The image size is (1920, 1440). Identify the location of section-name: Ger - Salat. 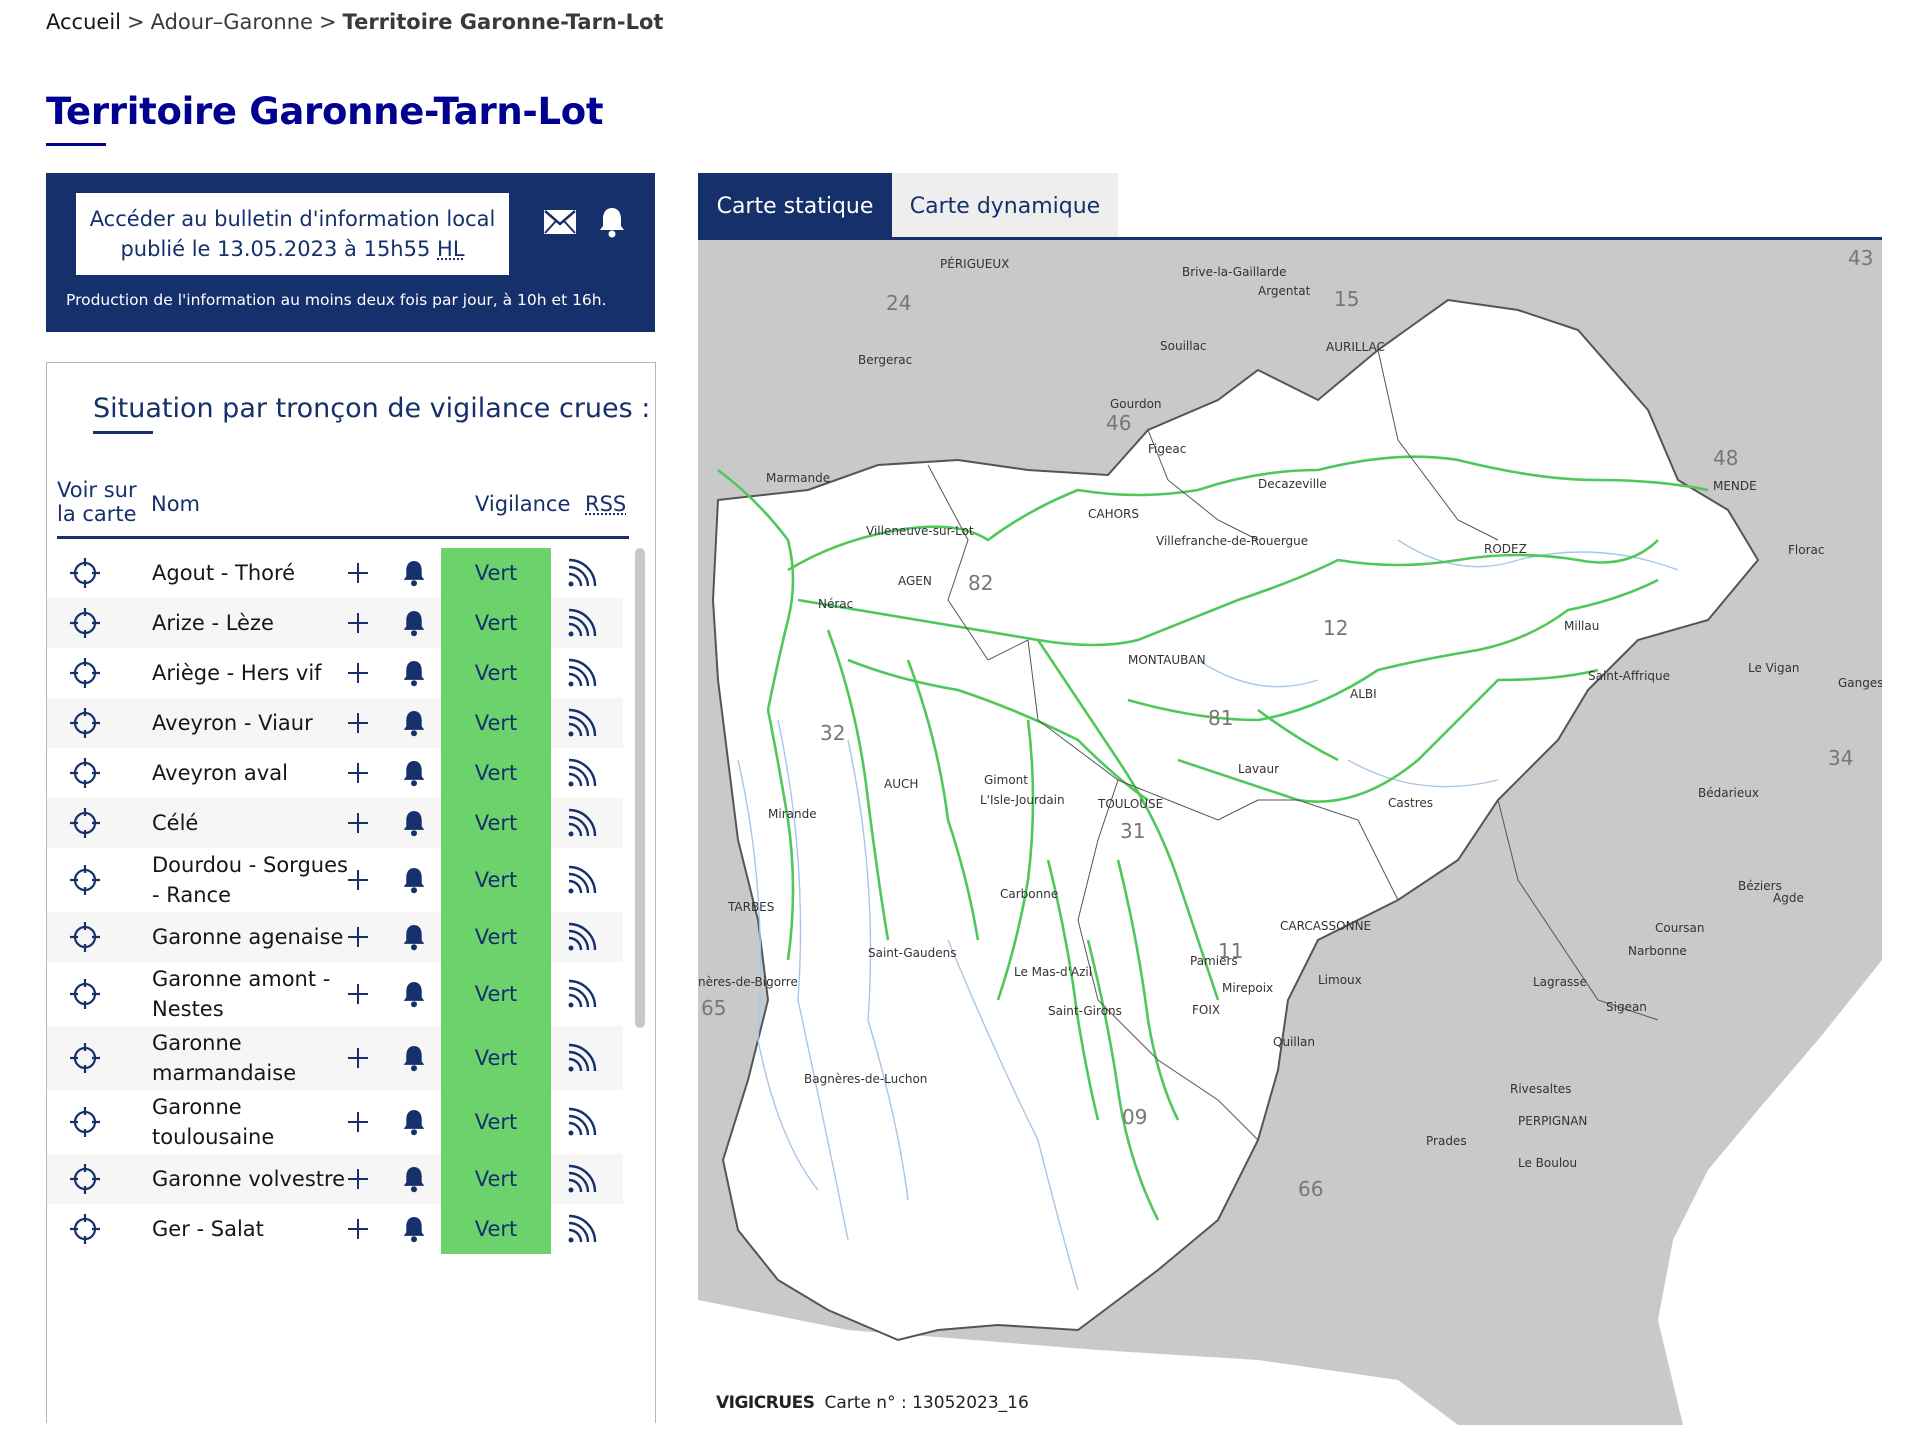
(208, 1229).